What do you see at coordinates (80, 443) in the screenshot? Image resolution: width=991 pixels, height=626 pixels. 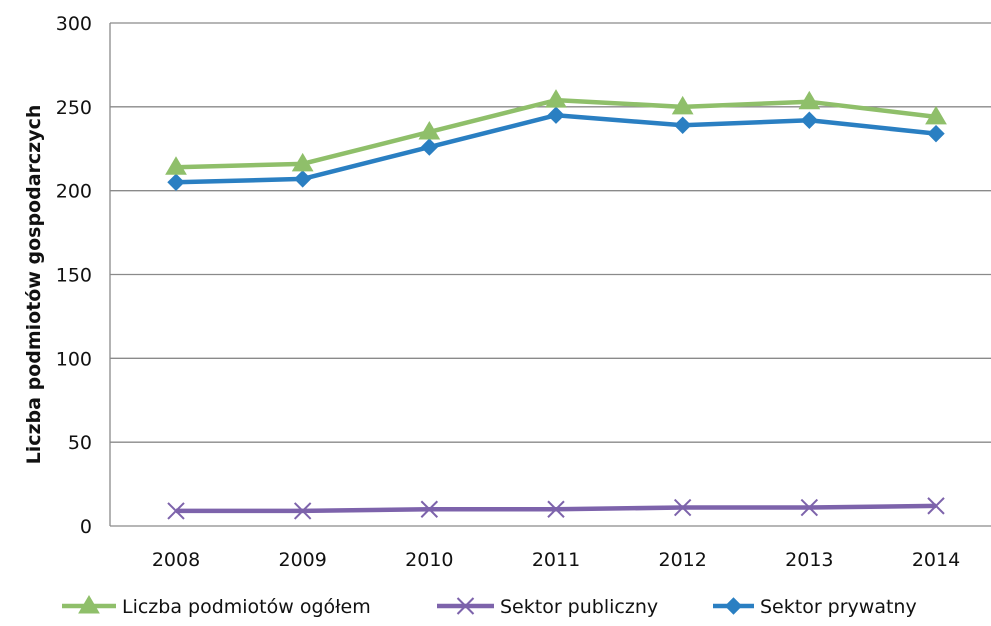 I see `y-tick-label: 50` at bounding box center [80, 443].